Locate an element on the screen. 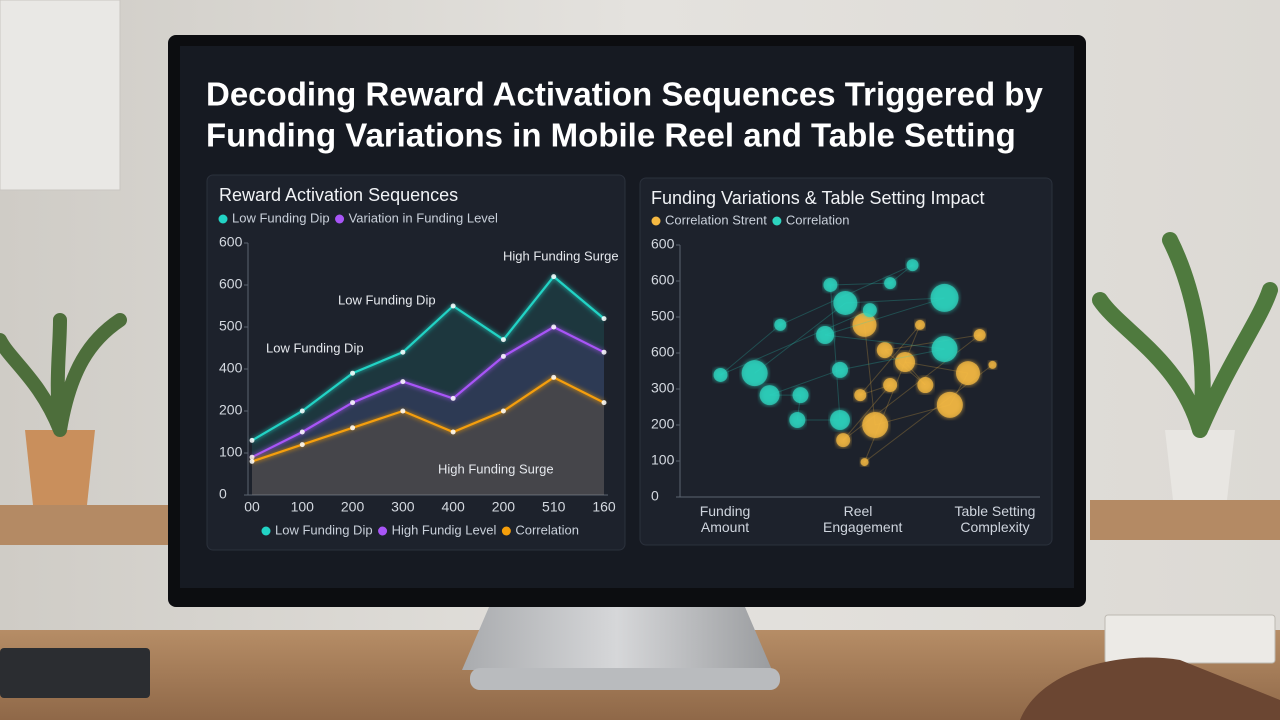  x-tick-label: Reel Engagement is located at coordinates (863, 519).